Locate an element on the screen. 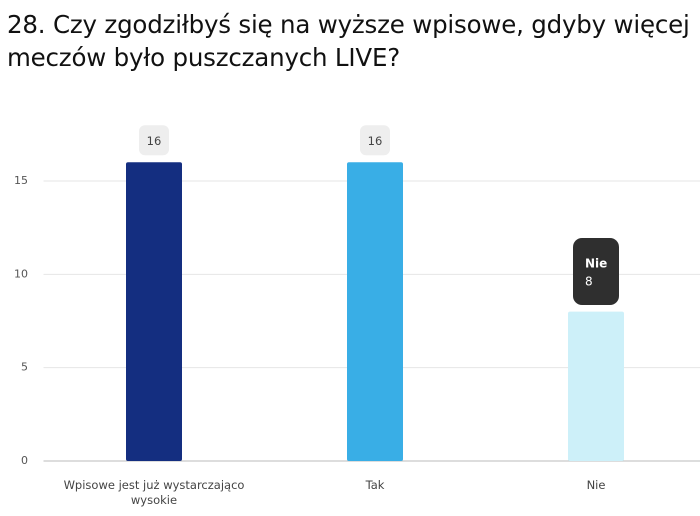 This screenshot has height=516, width=700. y-tick-label: 15 is located at coordinates (21, 180).